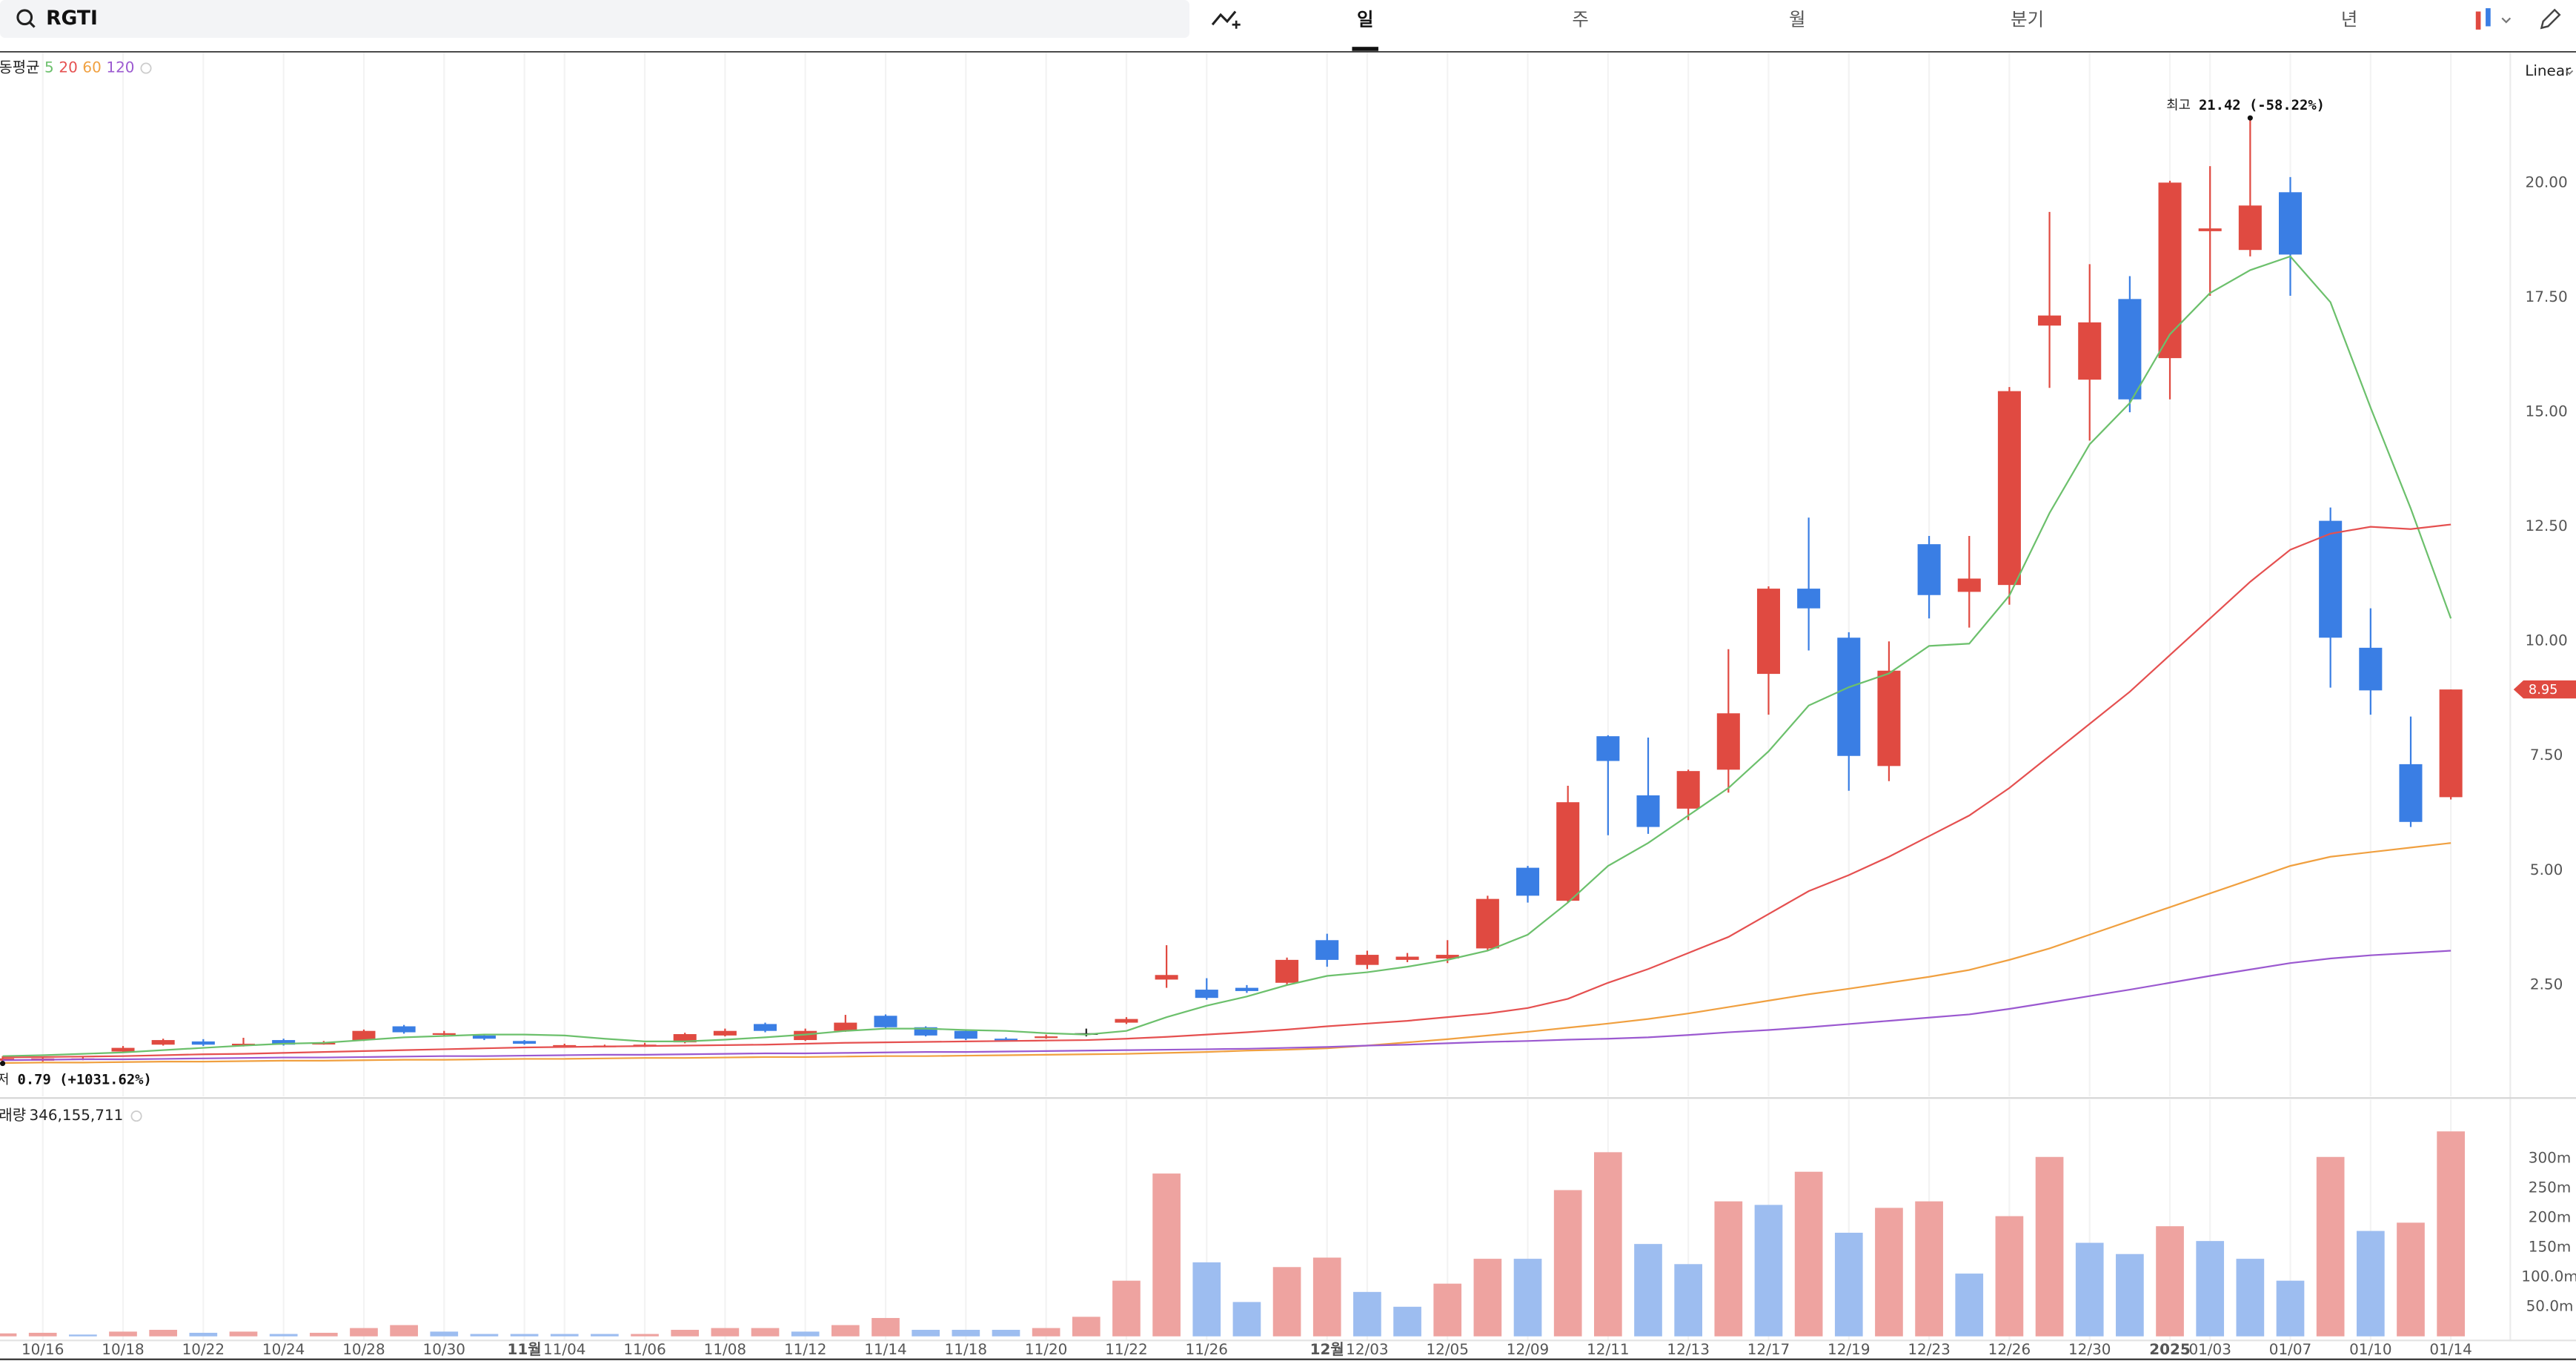  What do you see at coordinates (1797, 19) in the screenshot?
I see `tab: 월` at bounding box center [1797, 19].